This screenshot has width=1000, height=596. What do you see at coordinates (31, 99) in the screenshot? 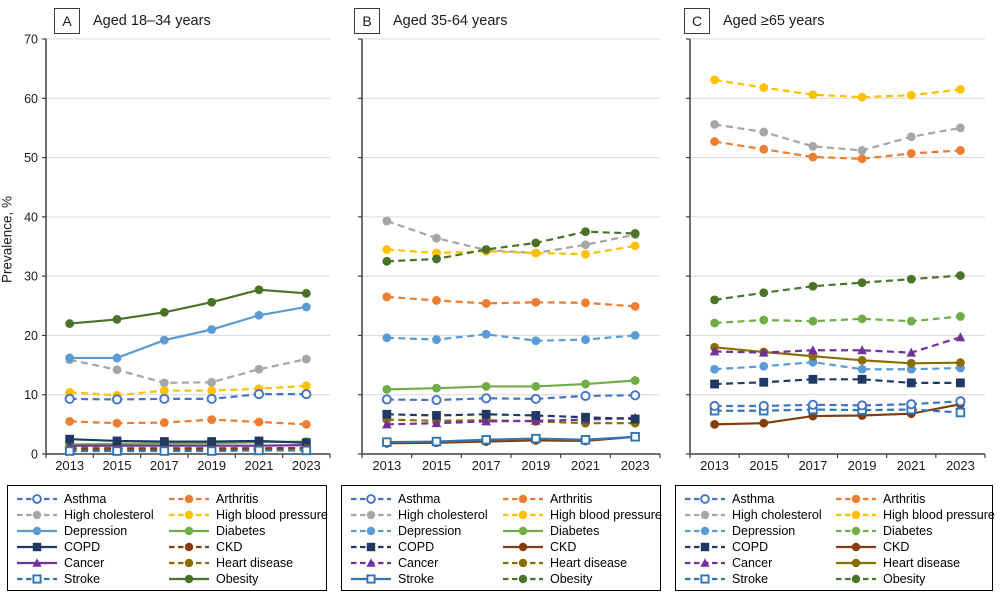
I see `y-tick-label: 60` at bounding box center [31, 99].